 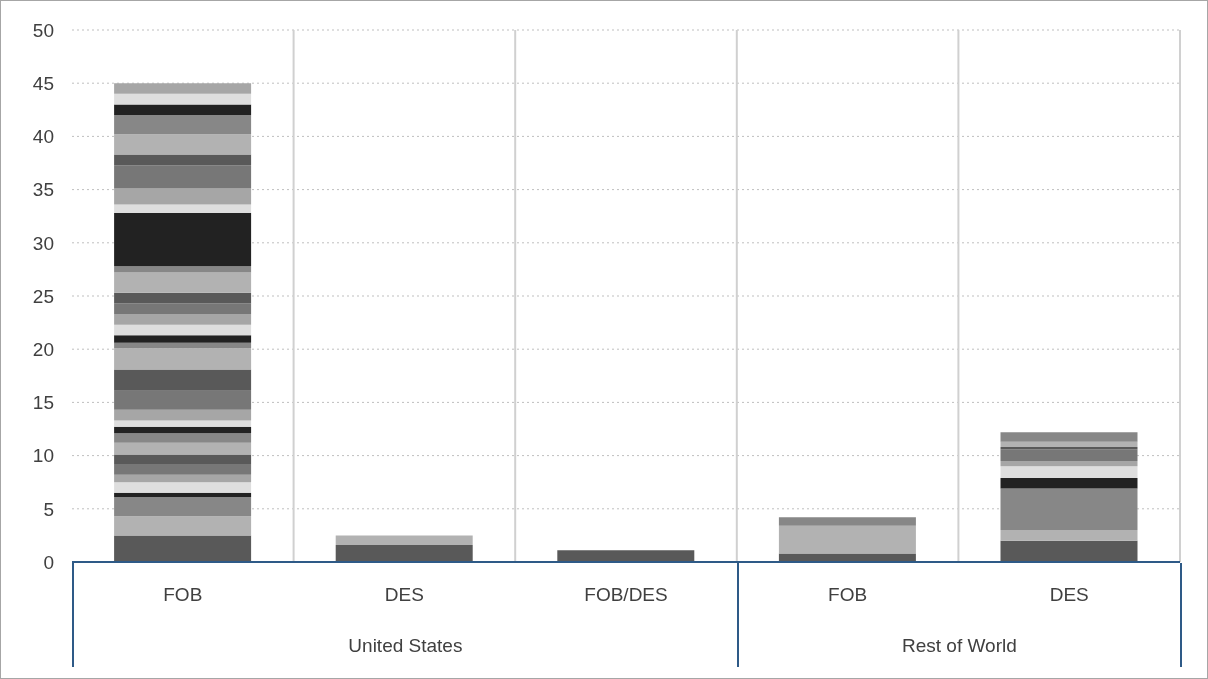 I want to click on text: Rest of World, so click(x=959, y=646).